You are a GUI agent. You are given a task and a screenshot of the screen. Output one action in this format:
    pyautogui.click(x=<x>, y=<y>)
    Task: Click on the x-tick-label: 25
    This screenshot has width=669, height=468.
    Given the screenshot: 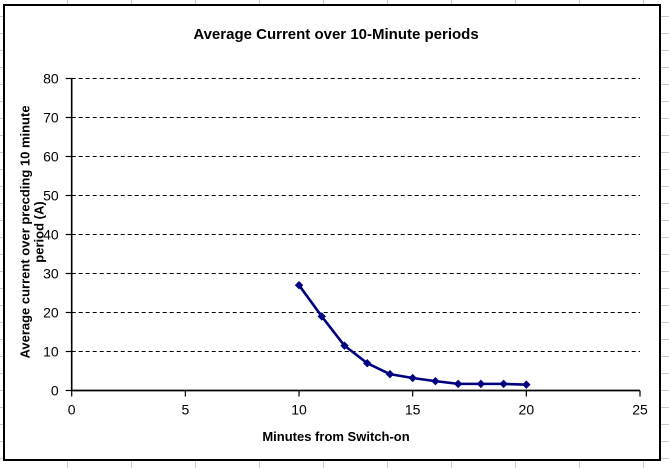 What is the action you would take?
    pyautogui.click(x=640, y=410)
    